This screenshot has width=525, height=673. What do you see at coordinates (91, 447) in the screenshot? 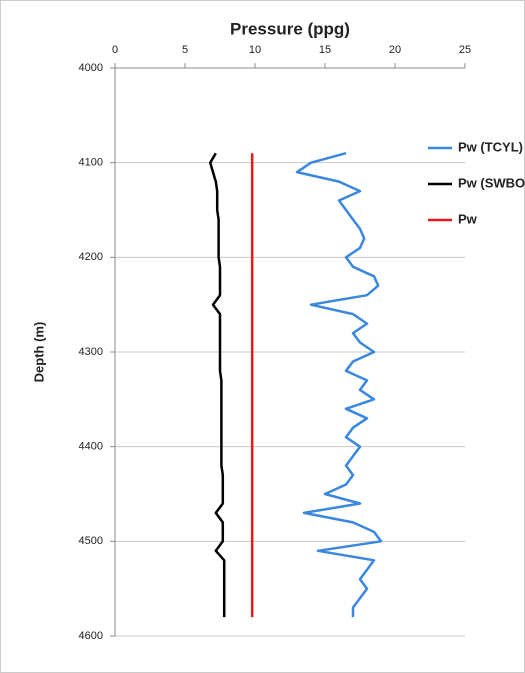
I see `y-tick-label: 4400` at bounding box center [91, 447].